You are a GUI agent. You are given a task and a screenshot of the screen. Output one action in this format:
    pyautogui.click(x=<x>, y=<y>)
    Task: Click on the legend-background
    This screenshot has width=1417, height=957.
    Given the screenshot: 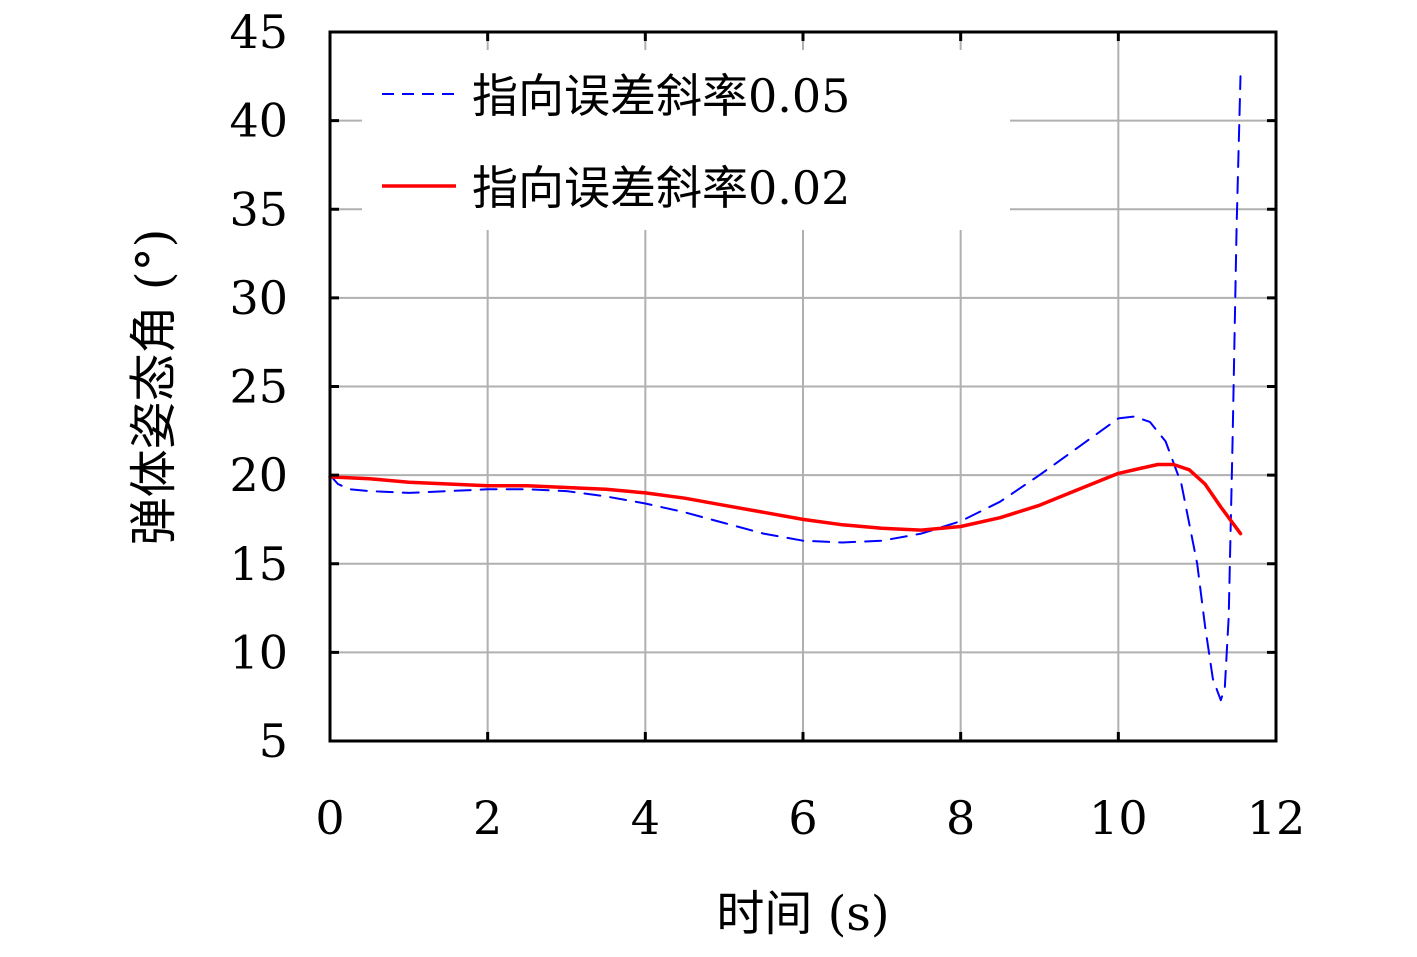 What is the action you would take?
    pyautogui.click(x=686, y=140)
    